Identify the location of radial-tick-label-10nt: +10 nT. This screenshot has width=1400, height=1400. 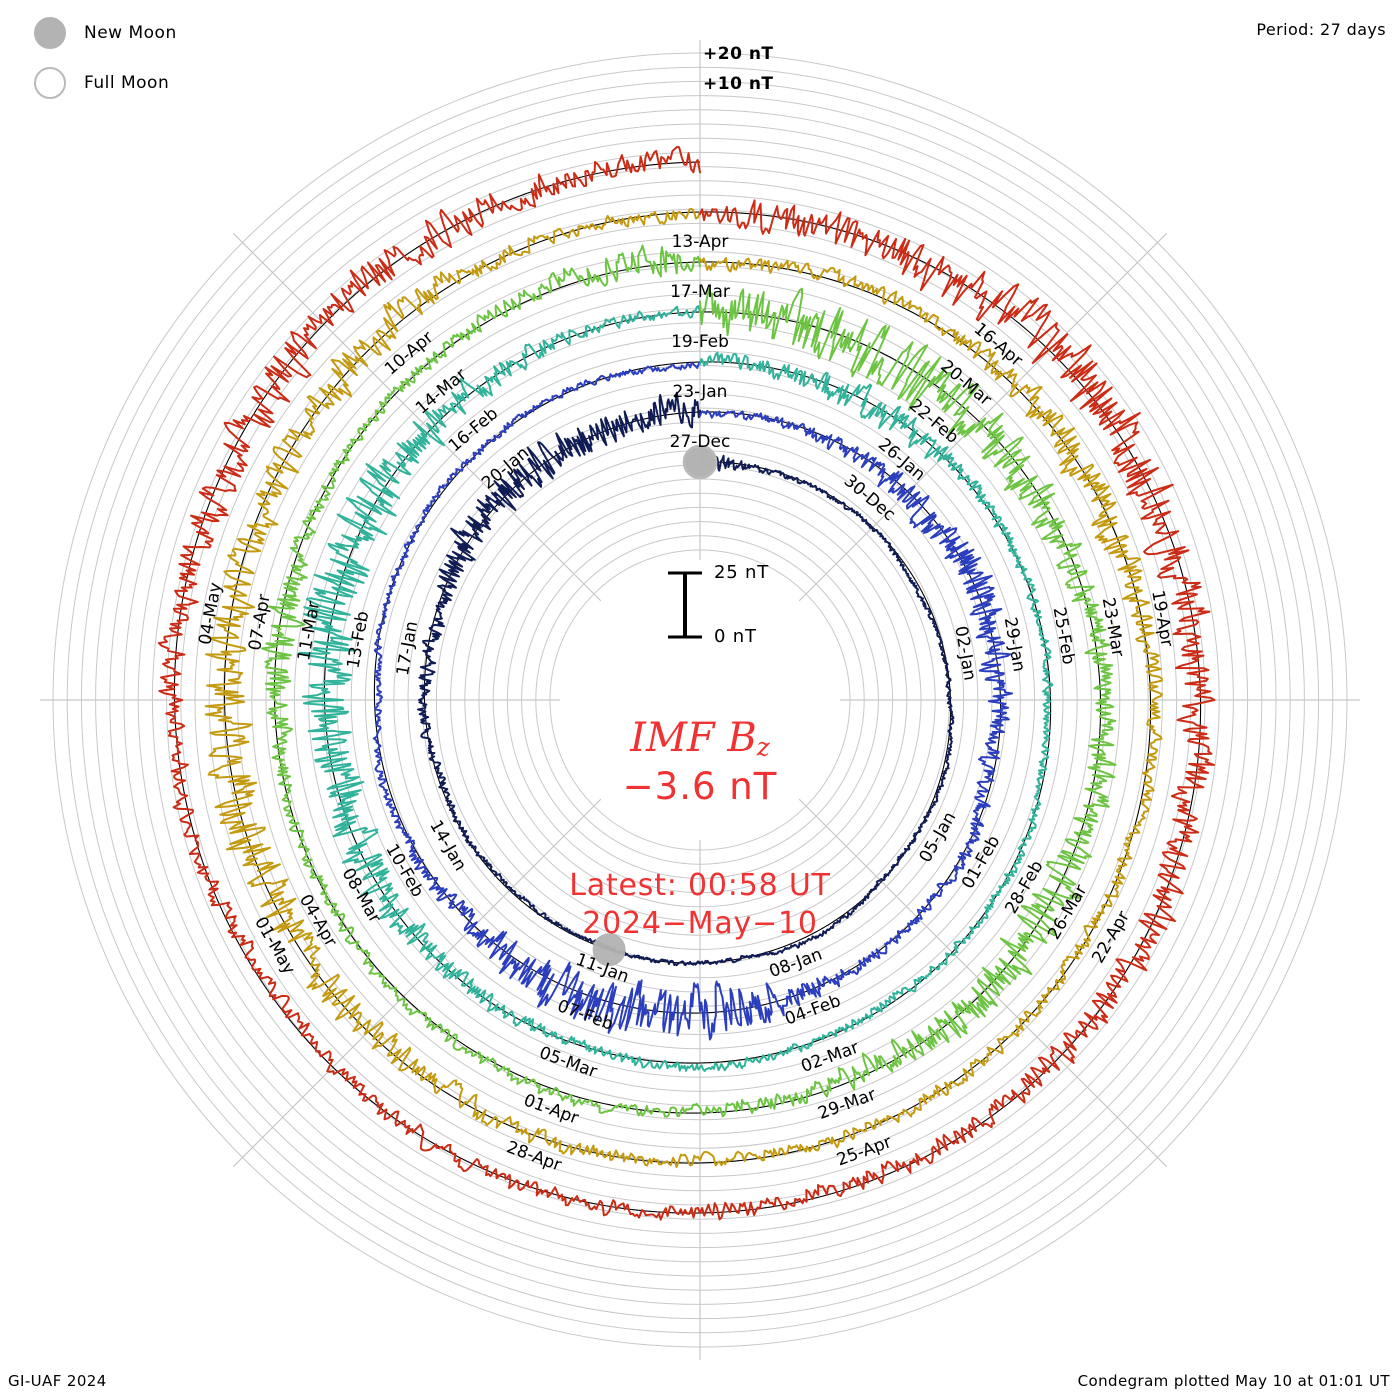
(738, 84).